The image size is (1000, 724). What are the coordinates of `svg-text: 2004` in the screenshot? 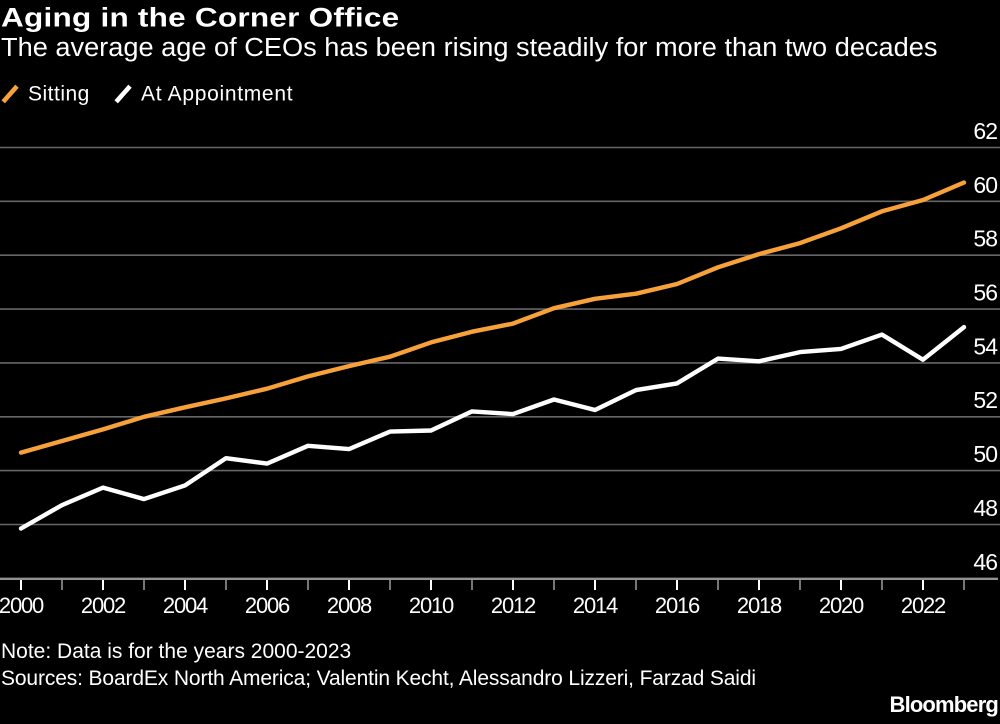 It's located at (185, 605).